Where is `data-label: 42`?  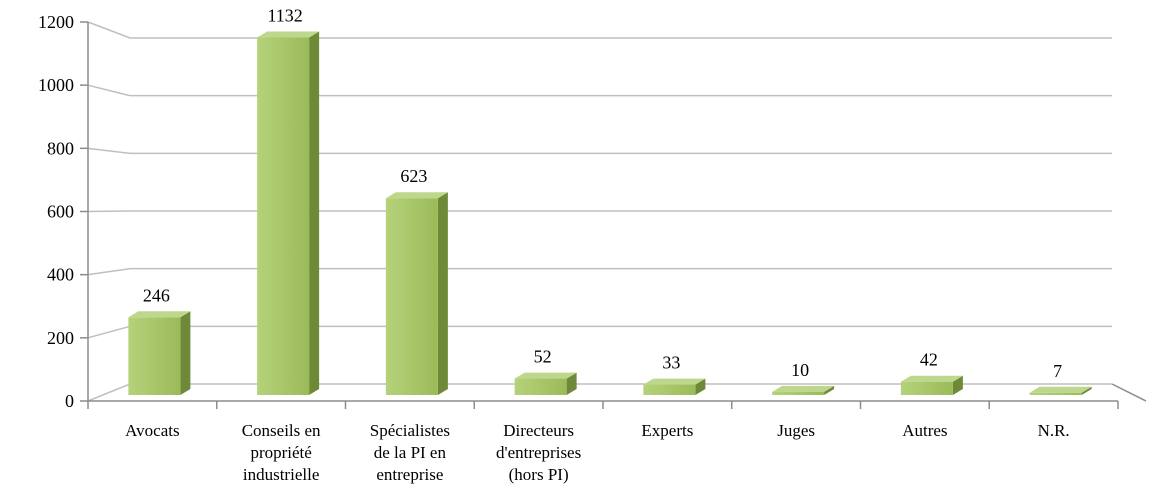 data-label: 42 is located at coordinates (929, 360).